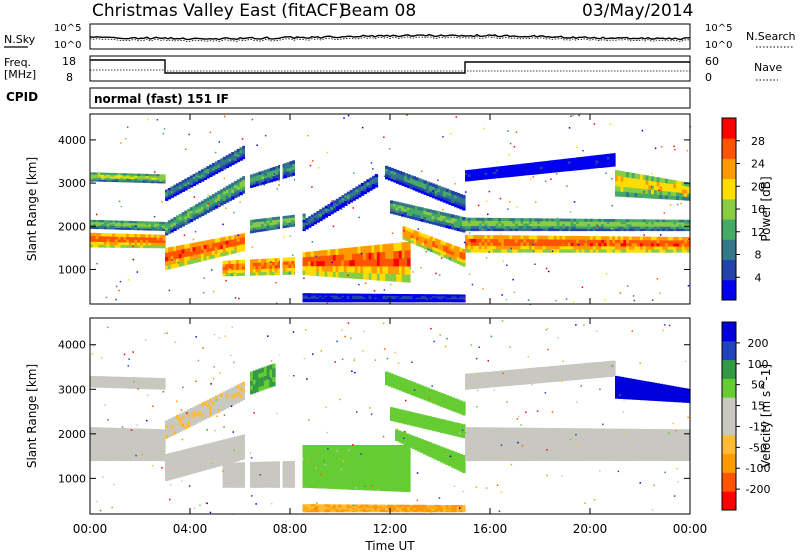 The image size is (800, 554). What do you see at coordinates (20, 74) in the screenshot?
I see `freq-unit-label: [MHz]` at bounding box center [20, 74].